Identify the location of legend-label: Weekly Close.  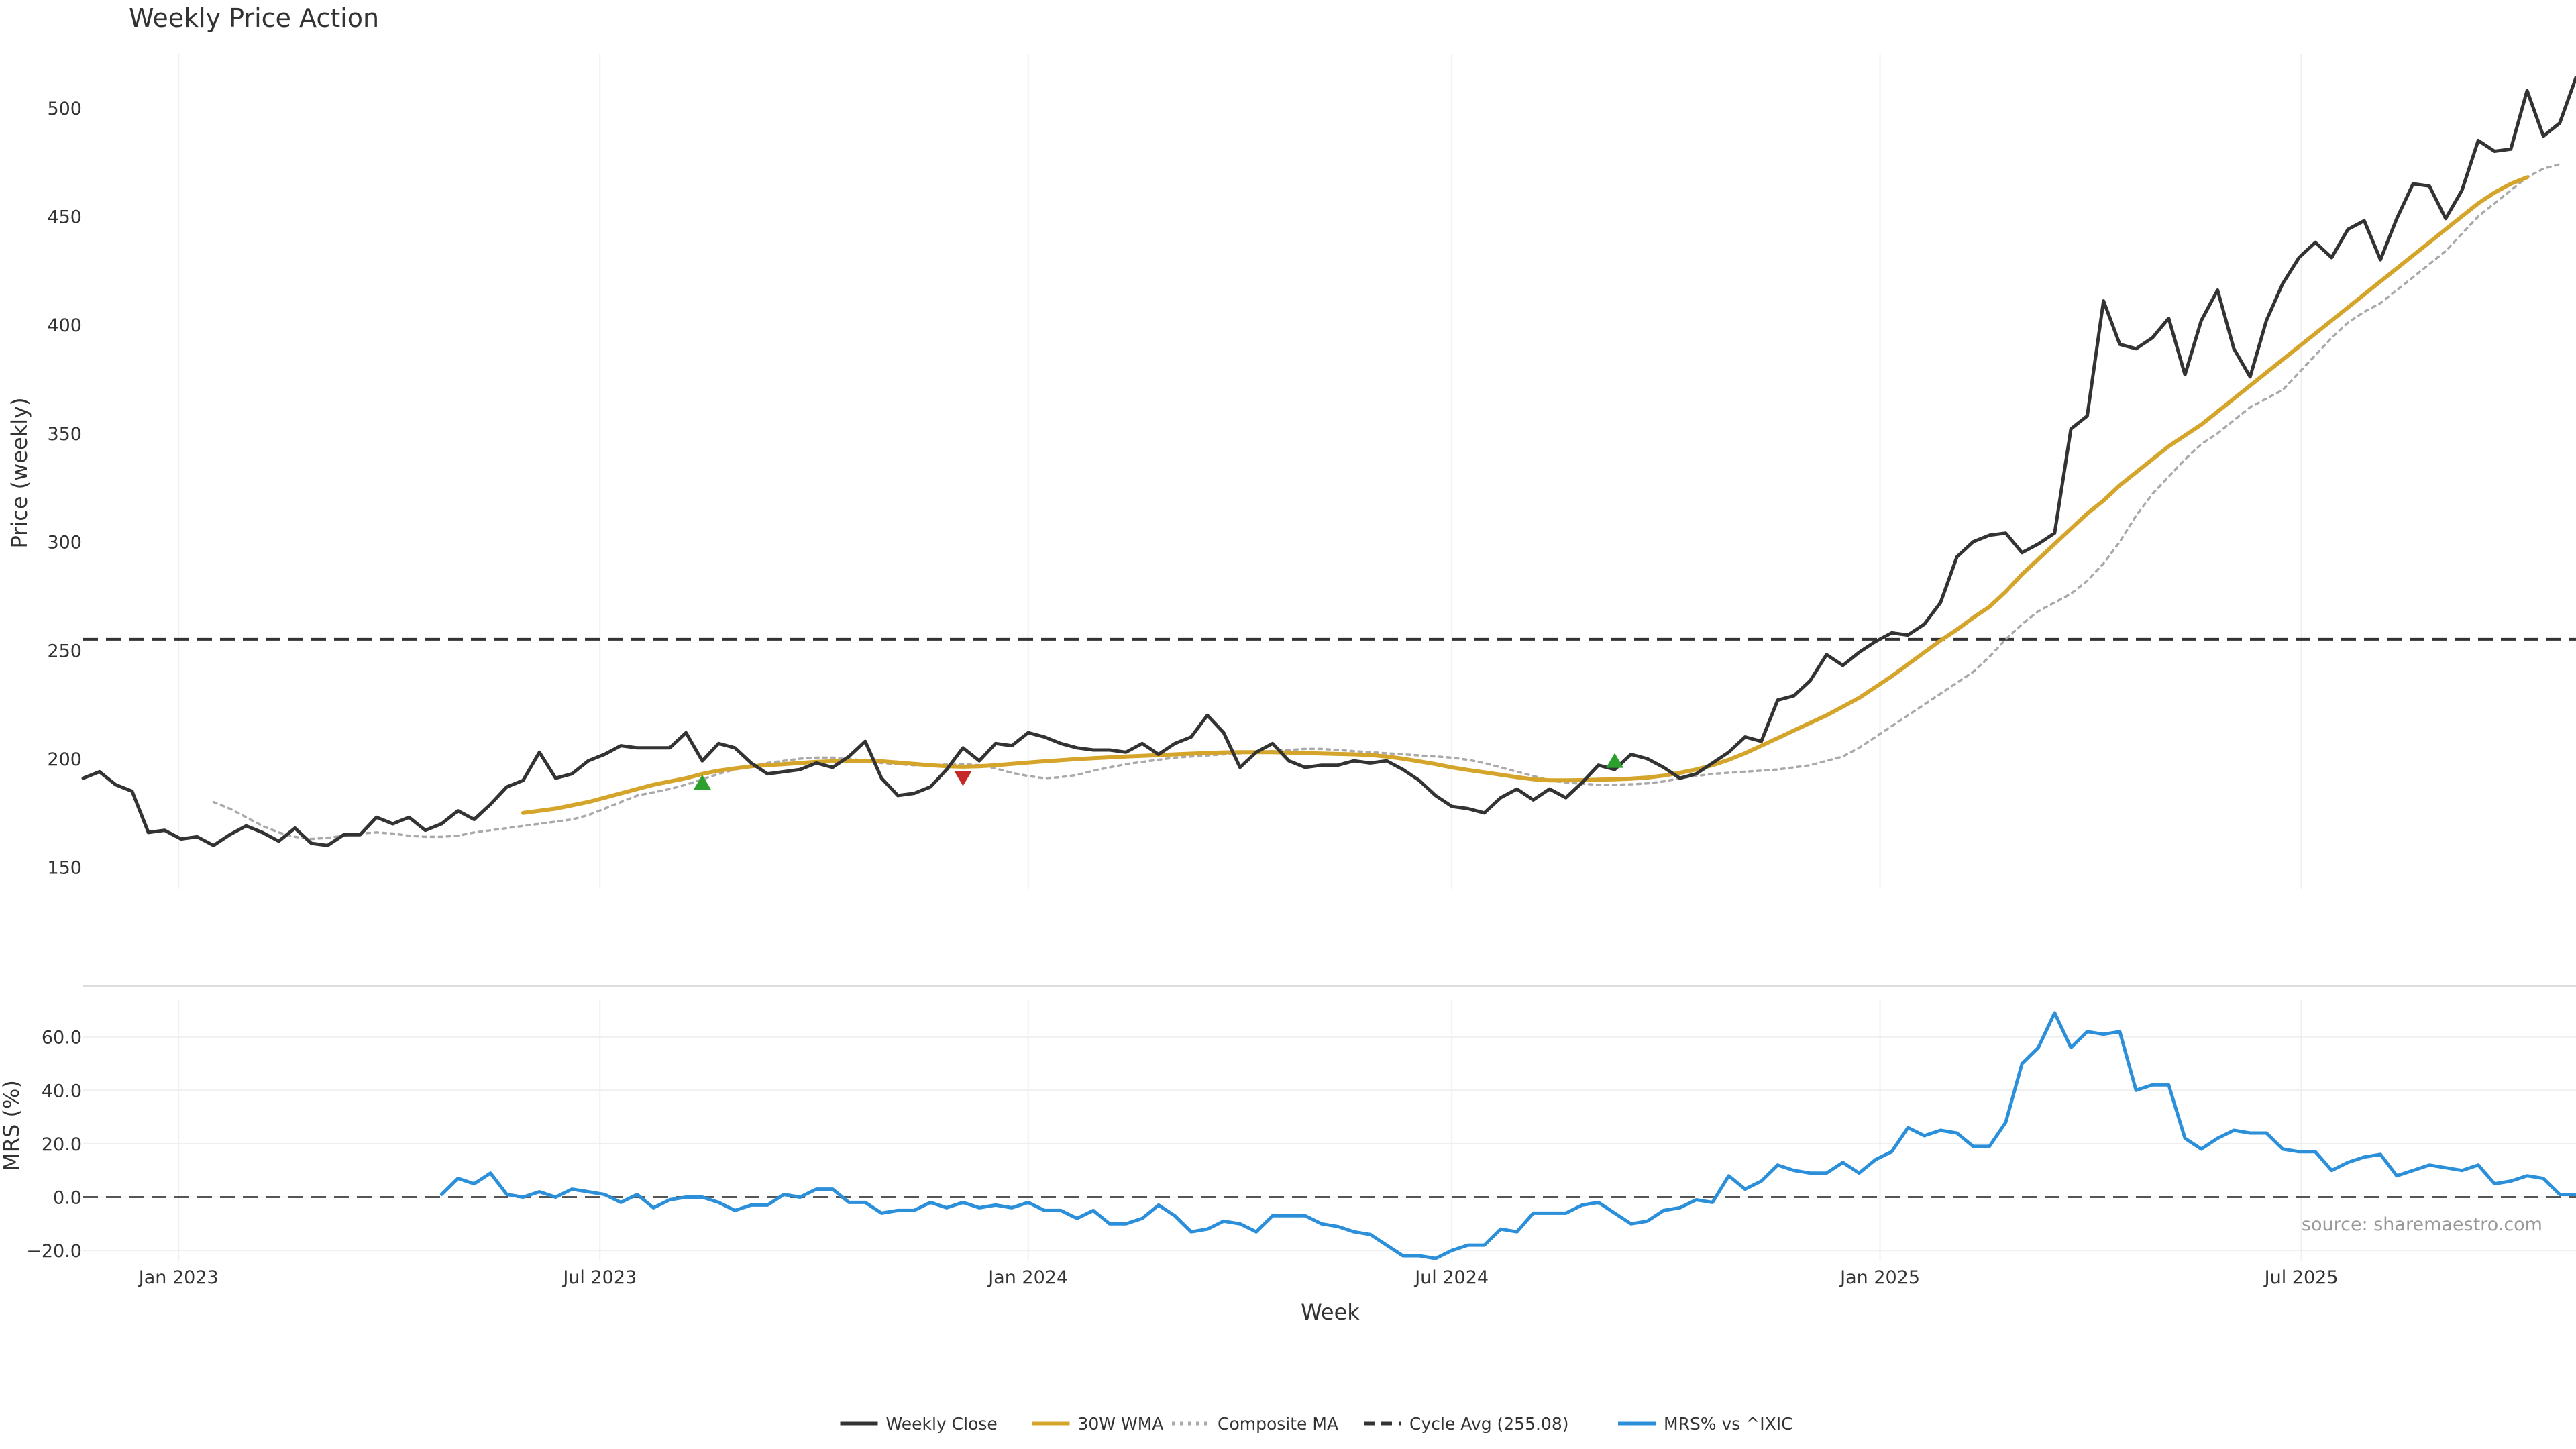
(942, 1424).